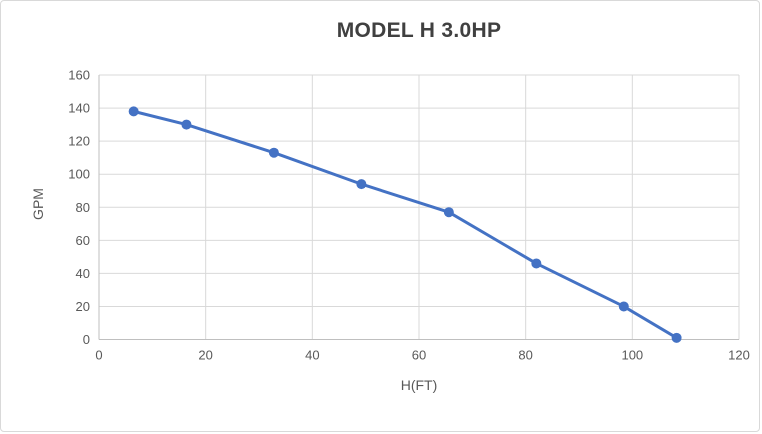  What do you see at coordinates (632, 355) in the screenshot?
I see `x-tick-label: 100` at bounding box center [632, 355].